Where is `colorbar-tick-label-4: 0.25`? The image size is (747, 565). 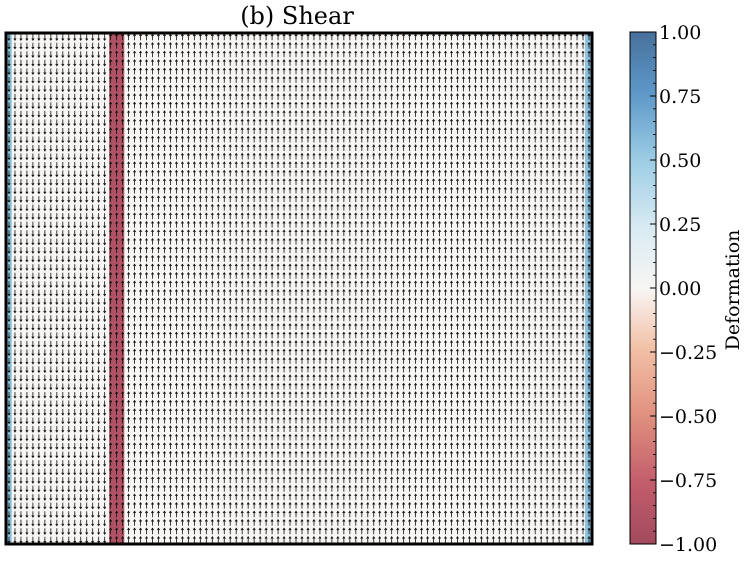
colorbar-tick-label-4: 0.25 is located at coordinates (680, 225).